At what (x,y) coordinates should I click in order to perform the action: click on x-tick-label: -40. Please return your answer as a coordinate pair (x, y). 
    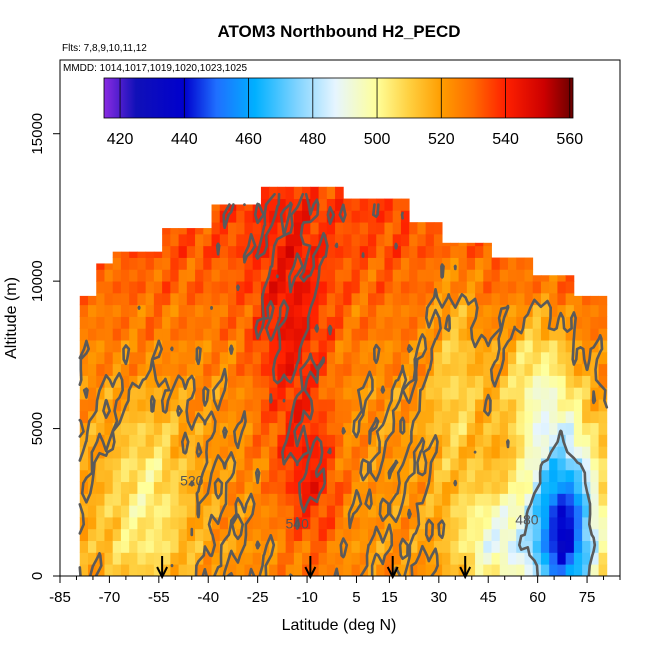
    Looking at the image, I should click on (208, 597).